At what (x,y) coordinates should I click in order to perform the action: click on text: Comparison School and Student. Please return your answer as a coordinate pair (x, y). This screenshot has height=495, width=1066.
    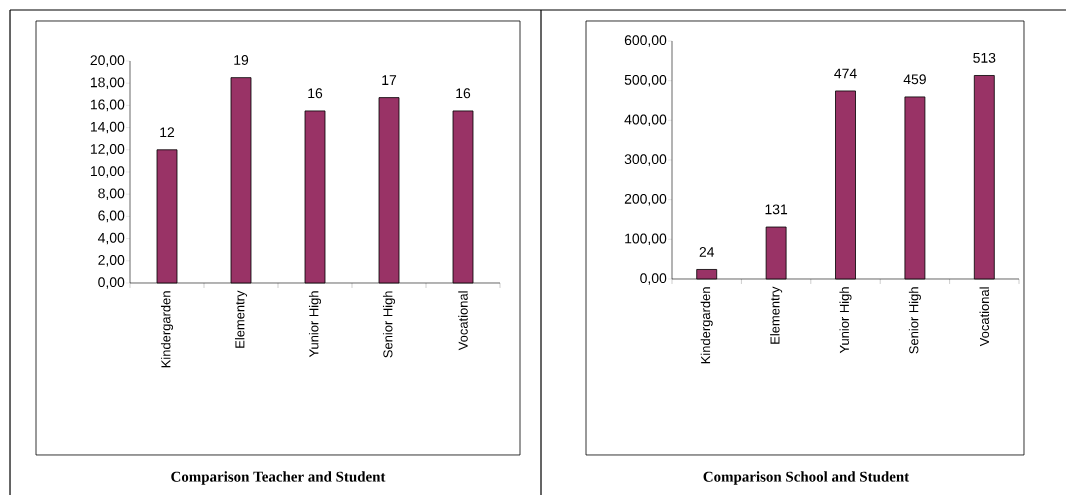
    Looking at the image, I should click on (806, 478).